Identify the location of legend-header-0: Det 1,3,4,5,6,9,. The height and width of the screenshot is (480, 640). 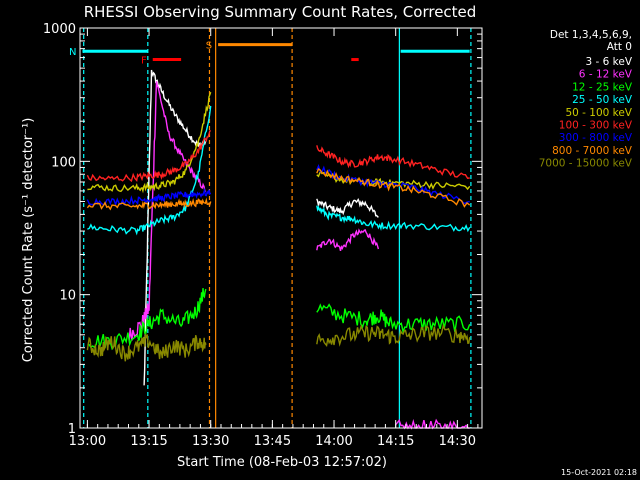
(591, 35).